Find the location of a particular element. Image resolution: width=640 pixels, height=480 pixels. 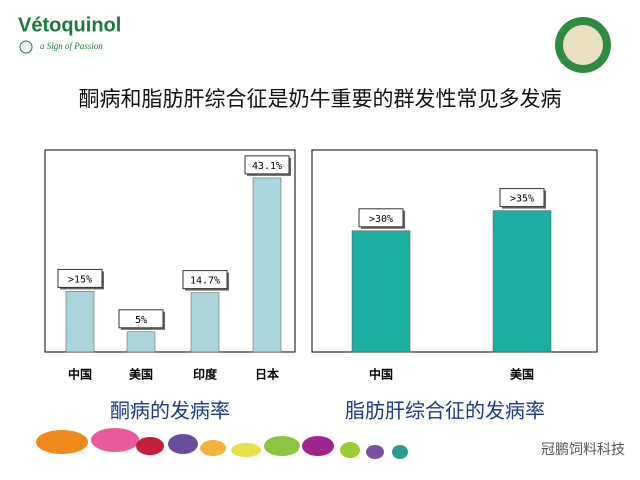

value-label: 43.1% is located at coordinates (267, 166).